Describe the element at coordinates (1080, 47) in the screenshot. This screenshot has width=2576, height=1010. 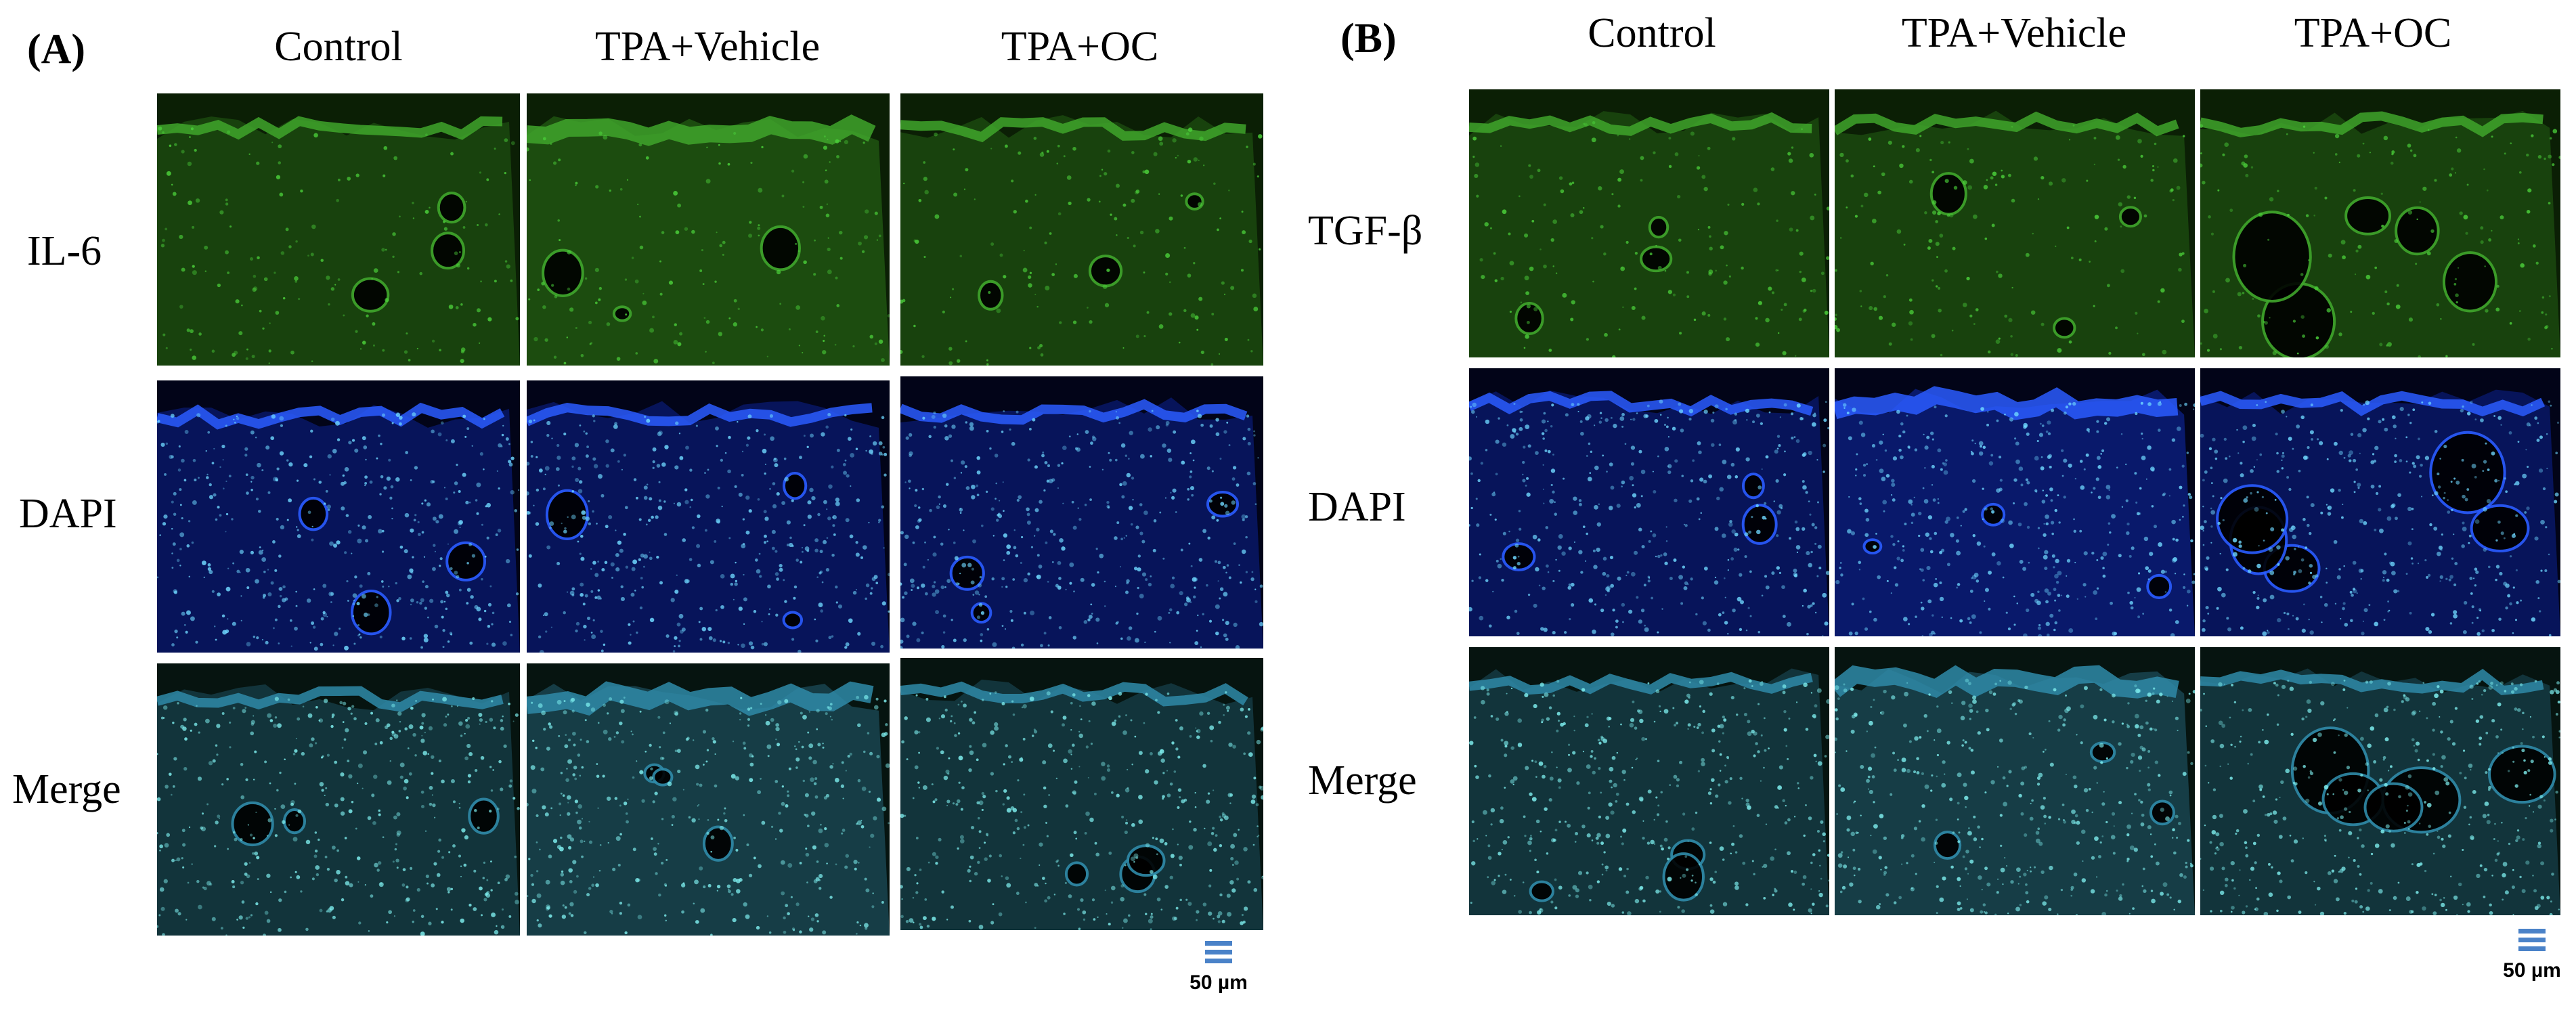
I see `panel-a-col-tpa-oc: TPA+OC` at that location.